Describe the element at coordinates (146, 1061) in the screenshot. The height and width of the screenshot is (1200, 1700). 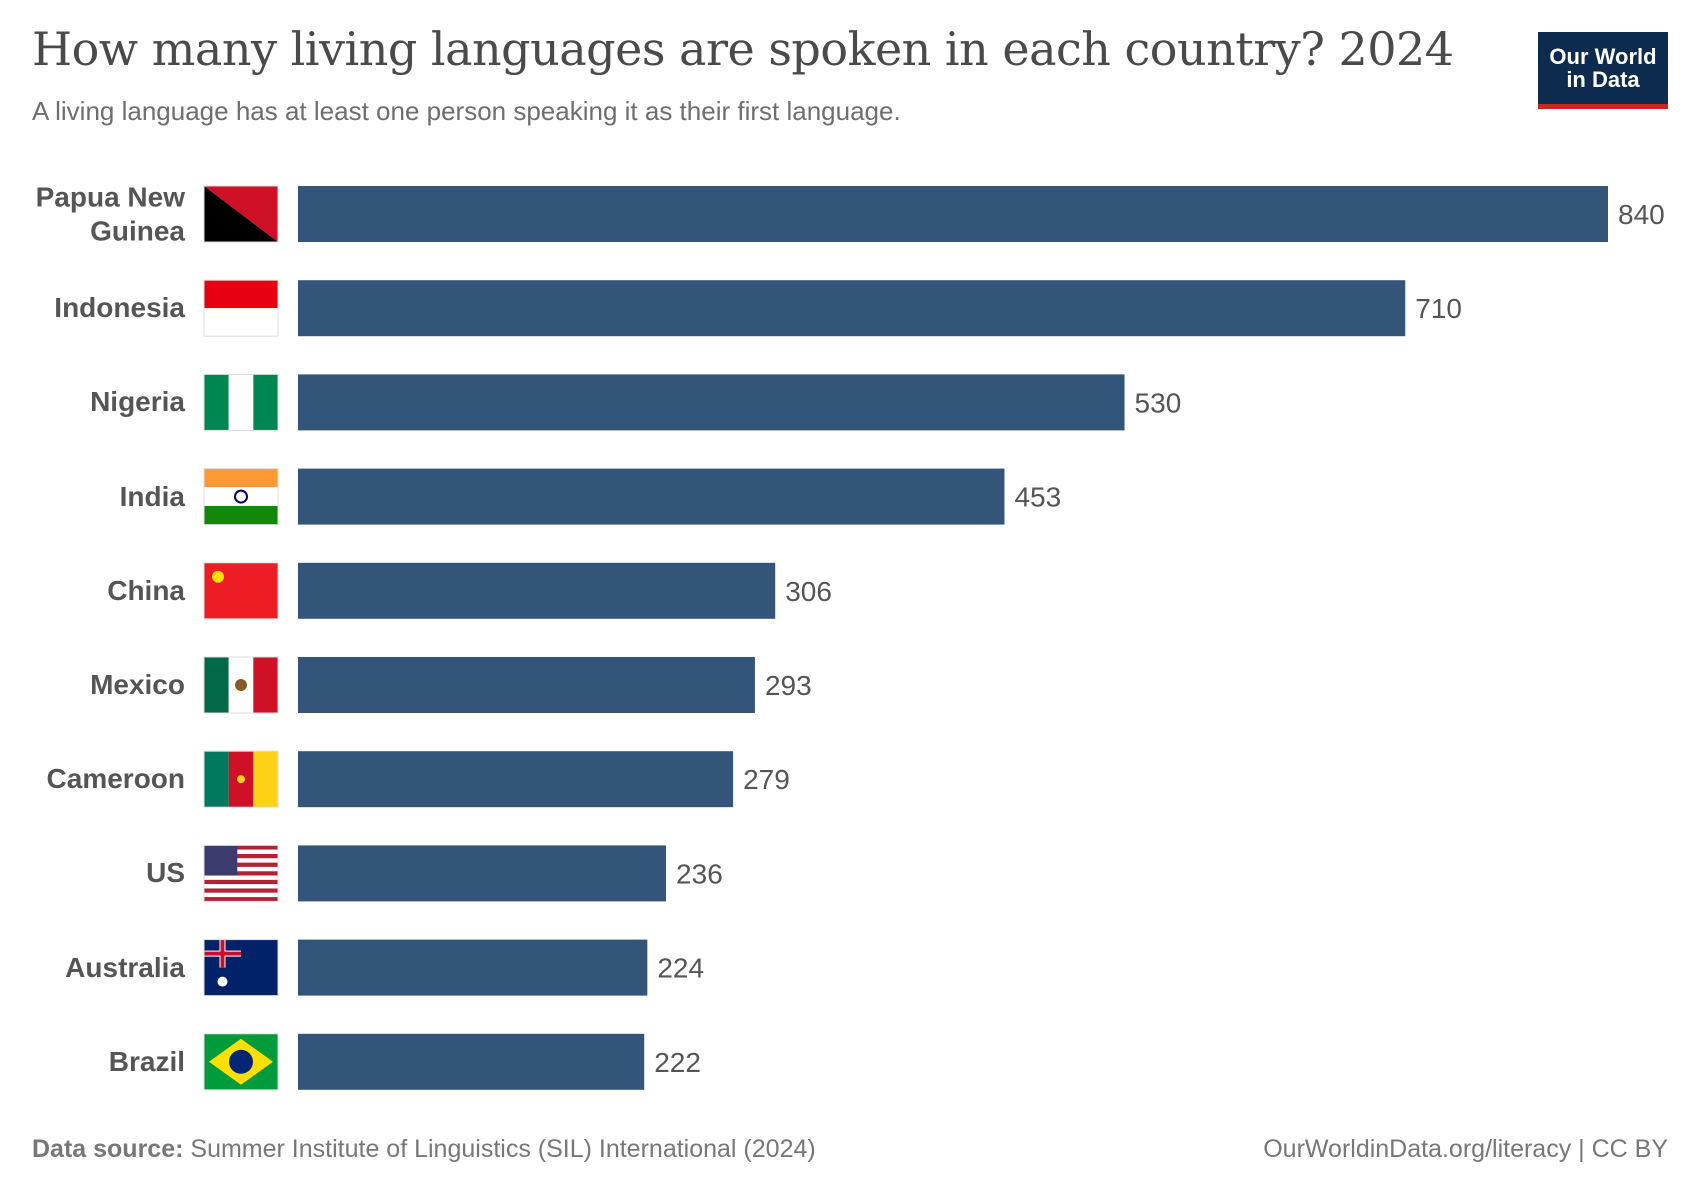
I see `category-label: Brazil` at that location.